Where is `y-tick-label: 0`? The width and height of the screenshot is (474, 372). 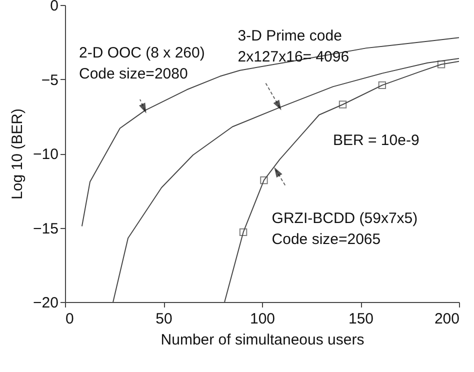 y-tick-label: 0 is located at coordinates (54, 7).